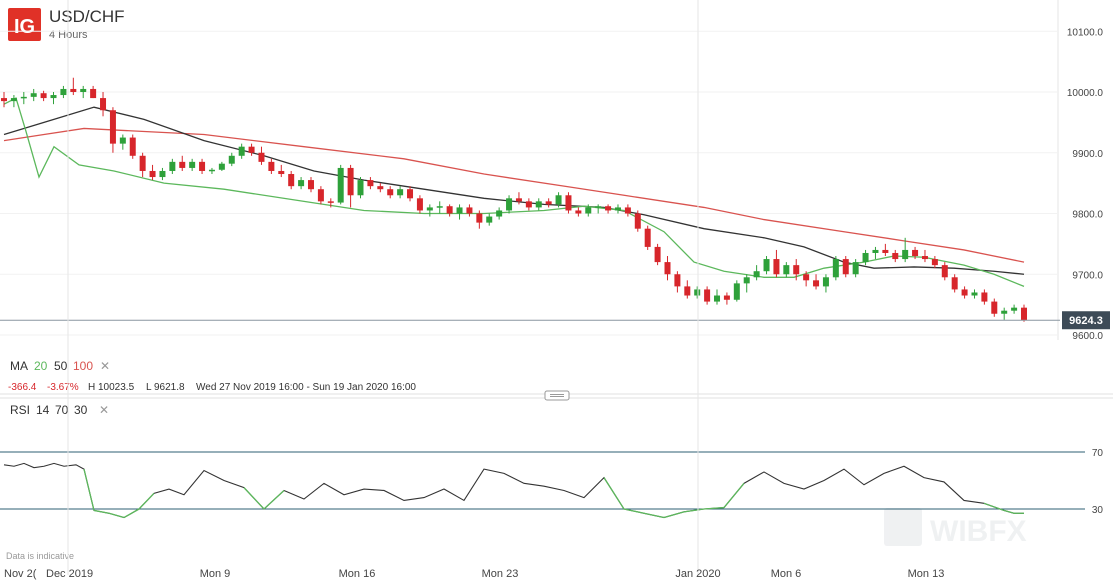 This screenshot has height=582, width=1113. I want to click on ma-close-icon: ✕, so click(105, 366).